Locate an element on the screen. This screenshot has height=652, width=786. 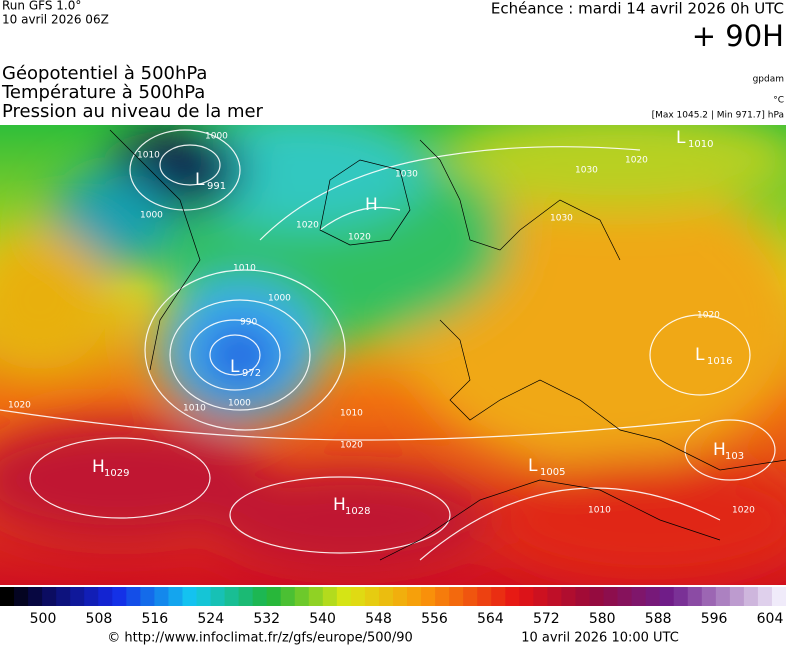
timestamp: 10 avril 2026 10:00 UTC is located at coordinates (600, 638).